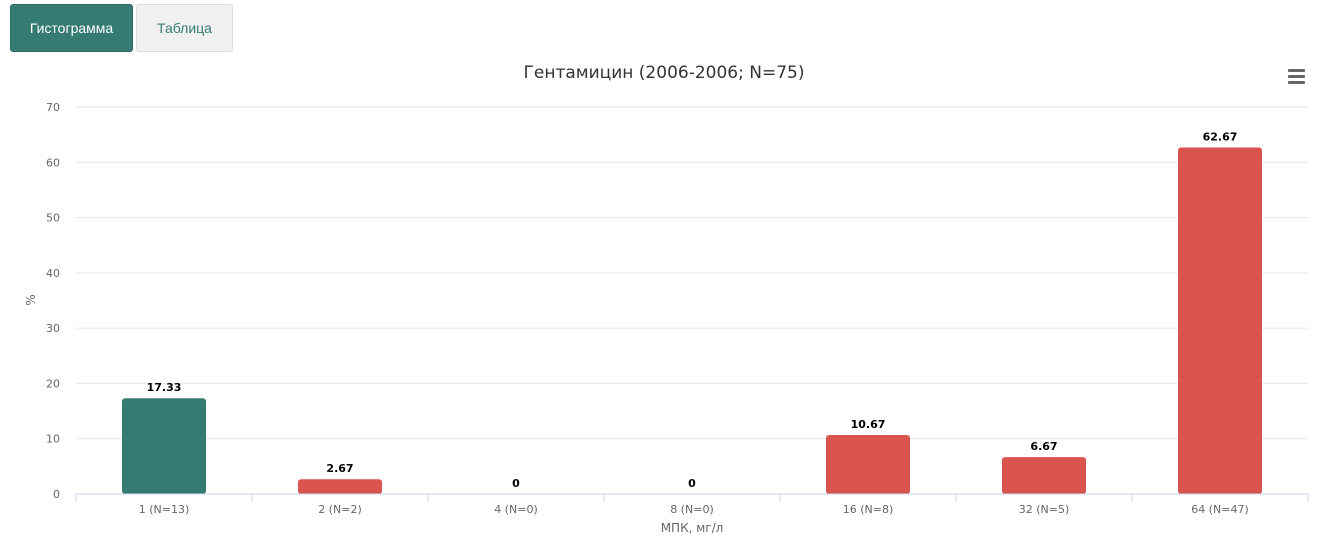  What do you see at coordinates (692, 528) in the screenshot?
I see `x-axis-label: МПК, мг/л` at bounding box center [692, 528].